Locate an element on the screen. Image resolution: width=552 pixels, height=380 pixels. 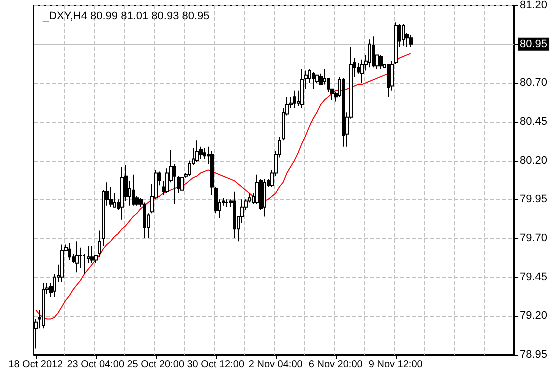
y-tick-label: 81.20 is located at coordinates (534, 6).